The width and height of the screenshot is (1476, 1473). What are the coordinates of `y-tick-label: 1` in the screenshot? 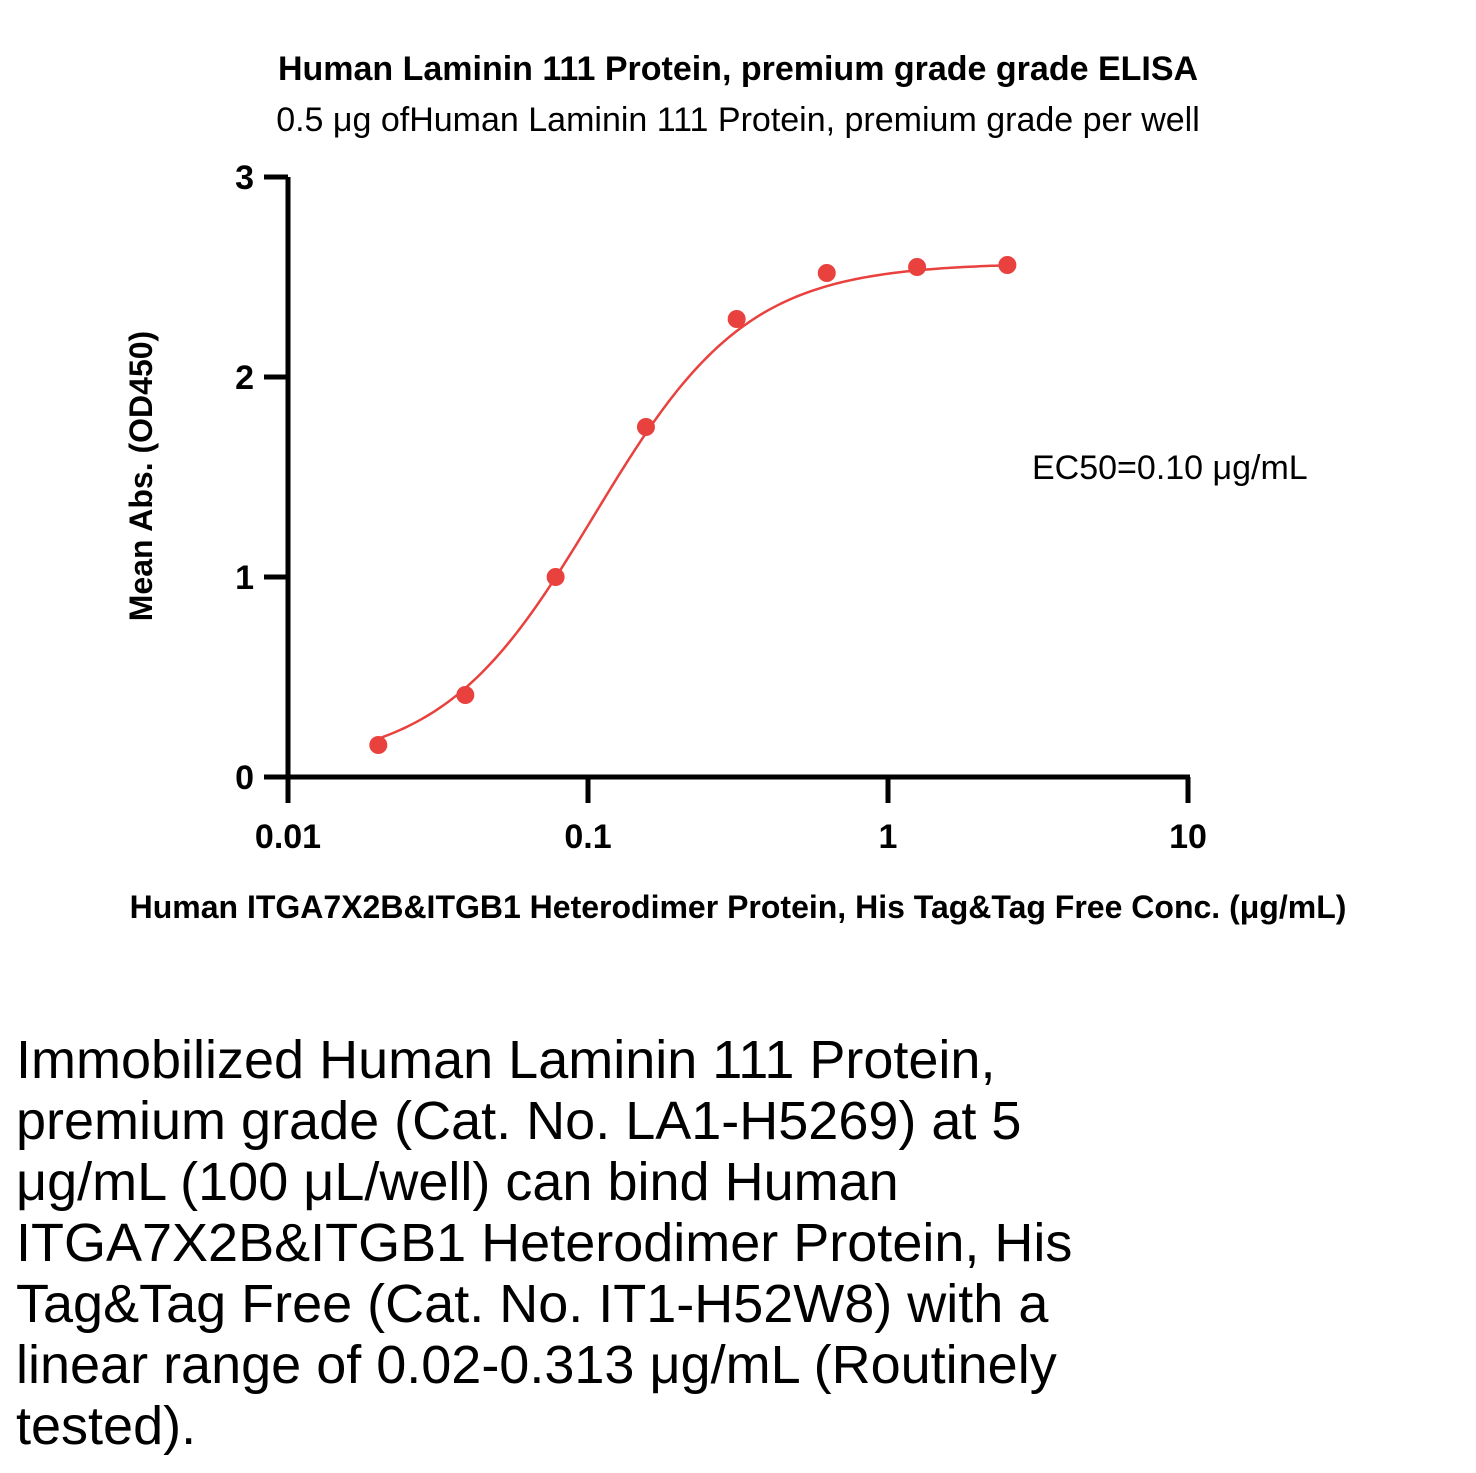 It's located at (244, 578).